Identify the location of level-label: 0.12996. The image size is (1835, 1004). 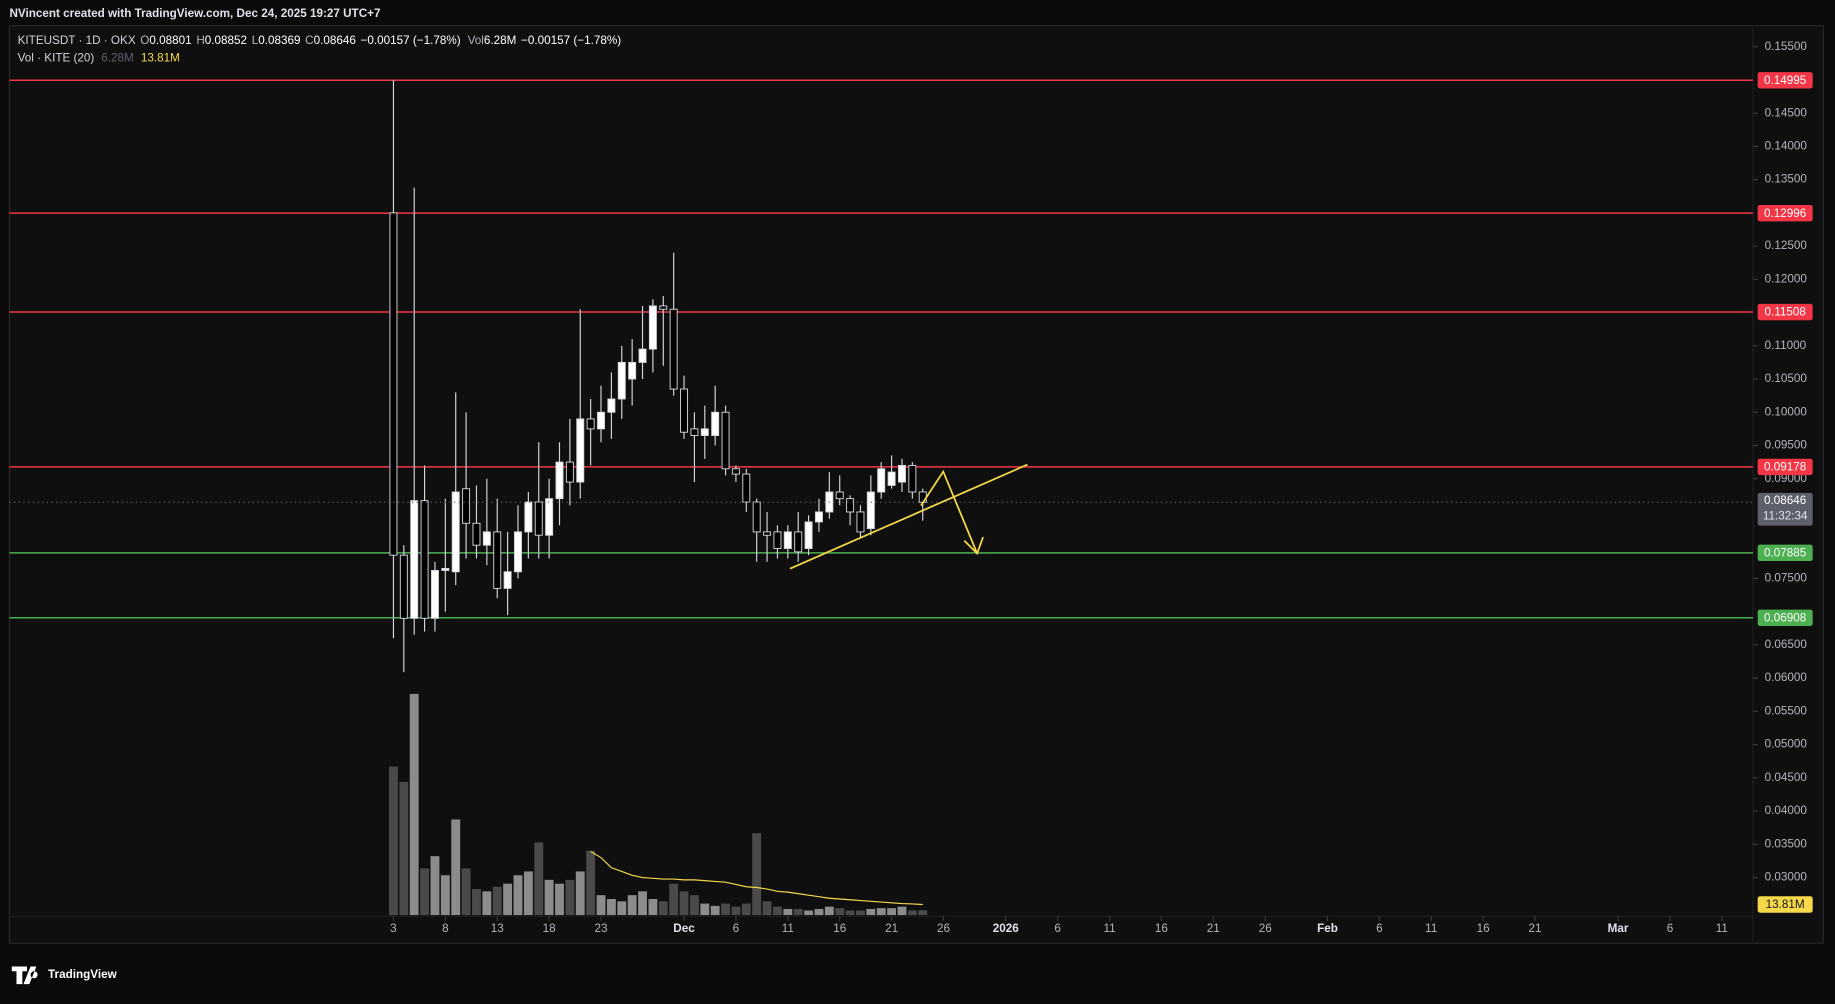
(1785, 213).